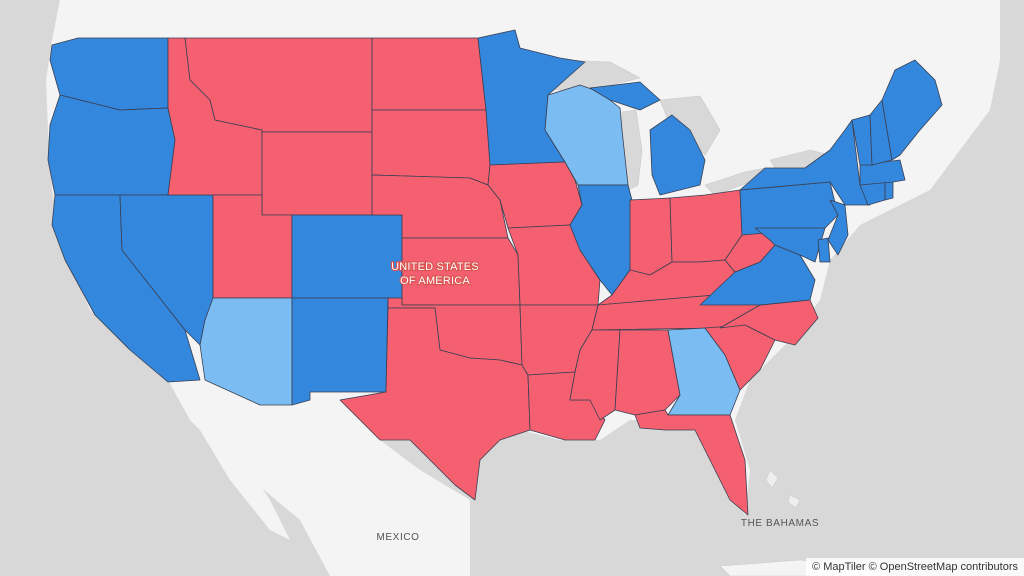  I want to click on state-mississippi, so click(595, 375).